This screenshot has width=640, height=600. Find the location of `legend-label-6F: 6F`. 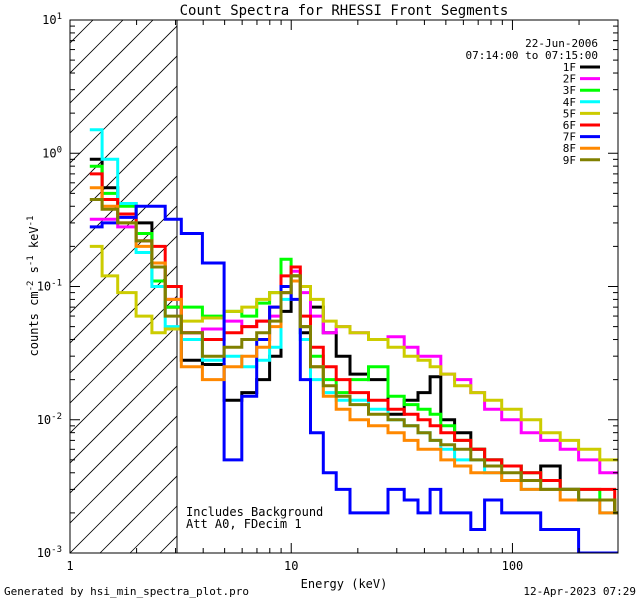

legend-label-6F: 6F is located at coordinates (569, 125).